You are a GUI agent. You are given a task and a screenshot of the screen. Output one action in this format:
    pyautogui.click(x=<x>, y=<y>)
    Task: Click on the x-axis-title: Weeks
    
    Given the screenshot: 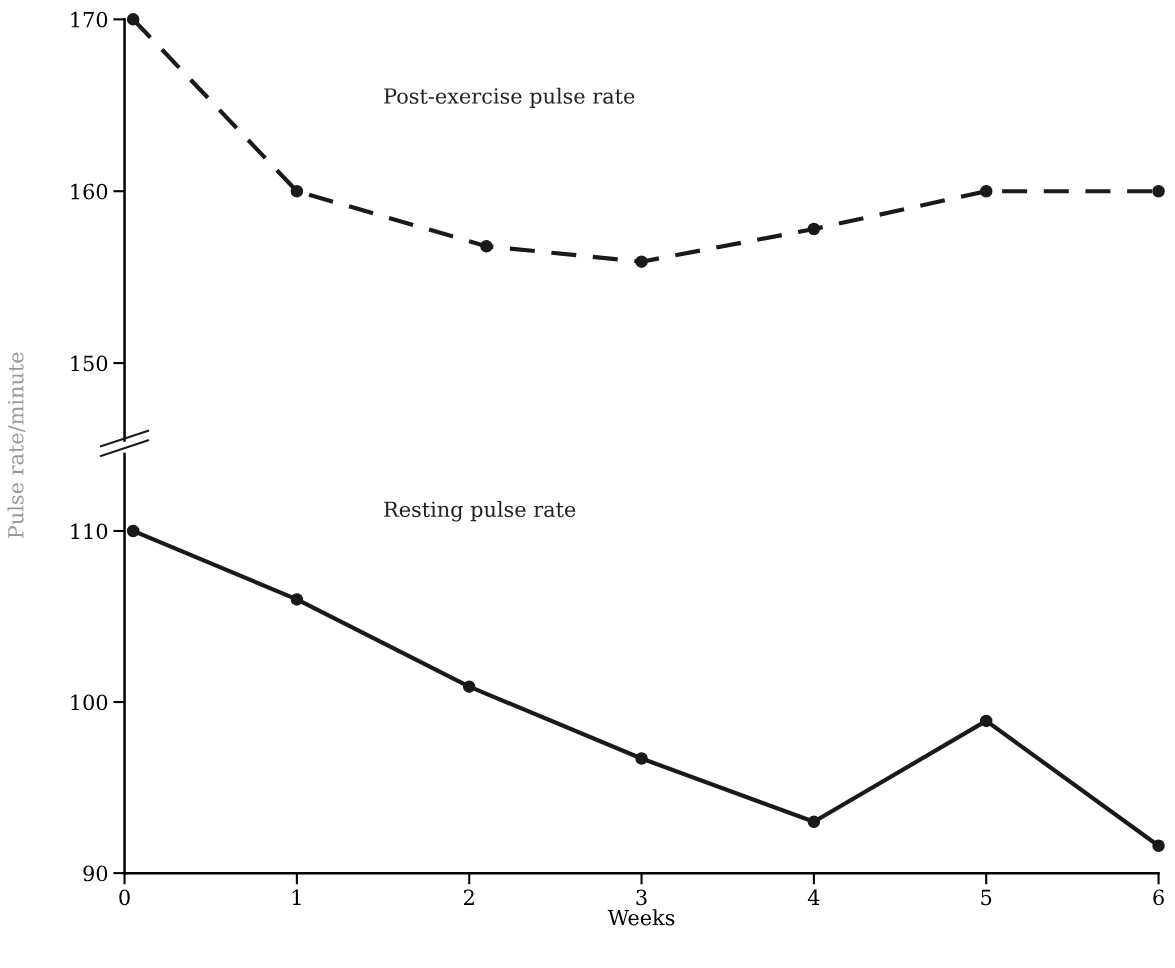 What is the action you would take?
    pyautogui.click(x=641, y=917)
    